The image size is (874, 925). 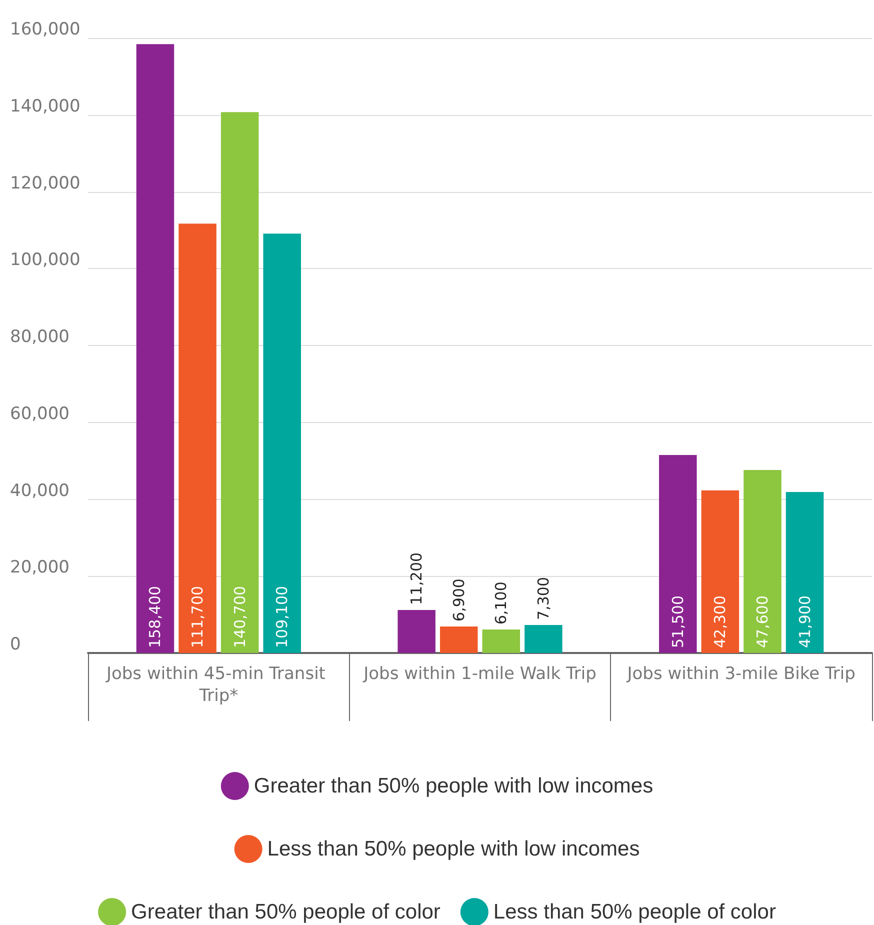 What do you see at coordinates (677, 622) in the screenshot?
I see `data-label: 51,500` at bounding box center [677, 622].